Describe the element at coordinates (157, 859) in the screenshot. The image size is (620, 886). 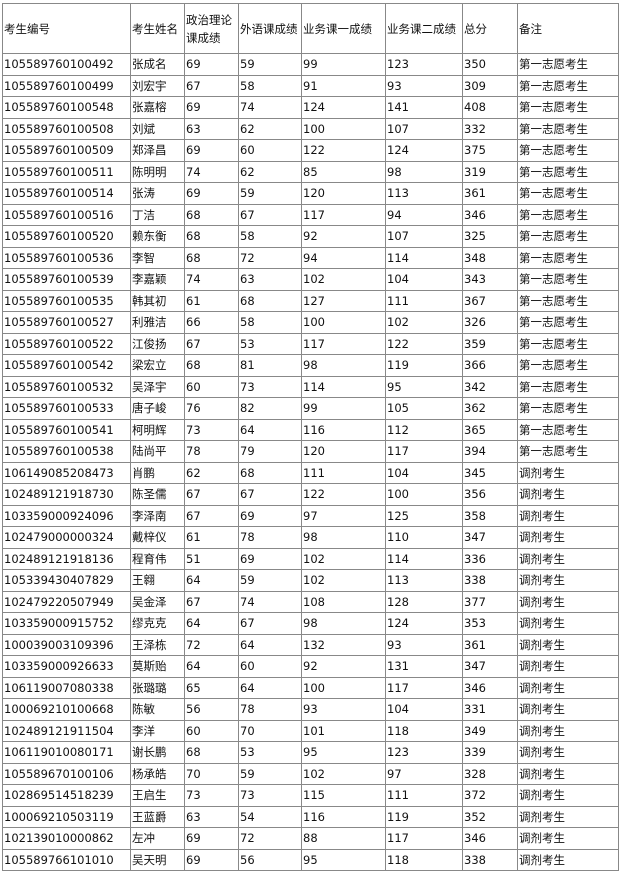
I see `cell-candidate-name: 吴天明` at that location.